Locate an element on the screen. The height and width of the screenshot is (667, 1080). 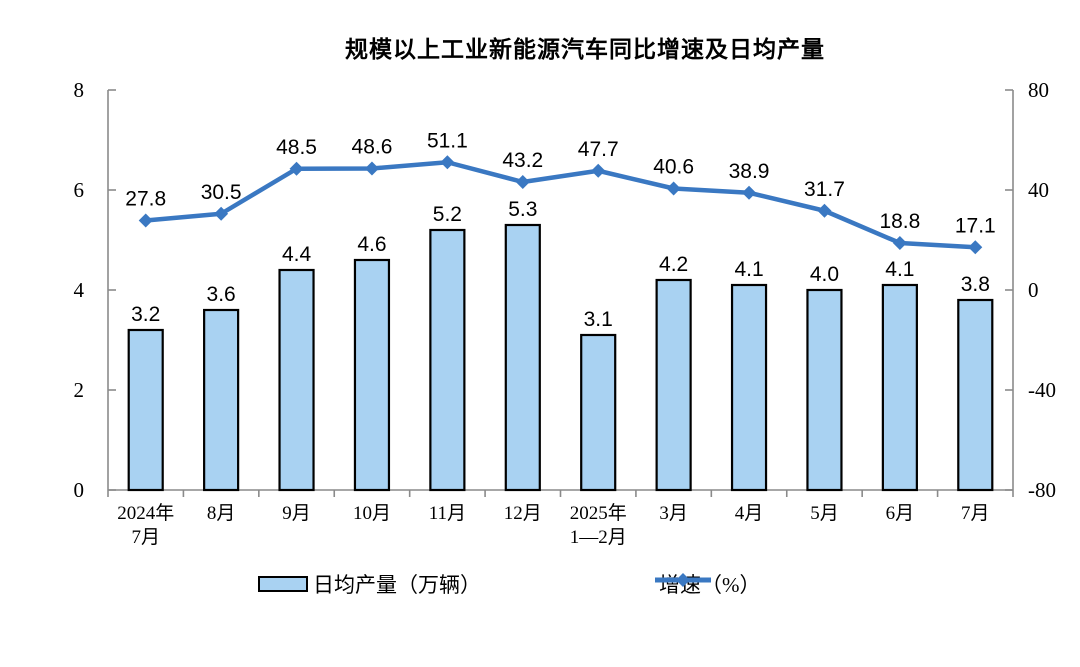
bar-label-11: 3.8 is located at coordinates (975, 284).